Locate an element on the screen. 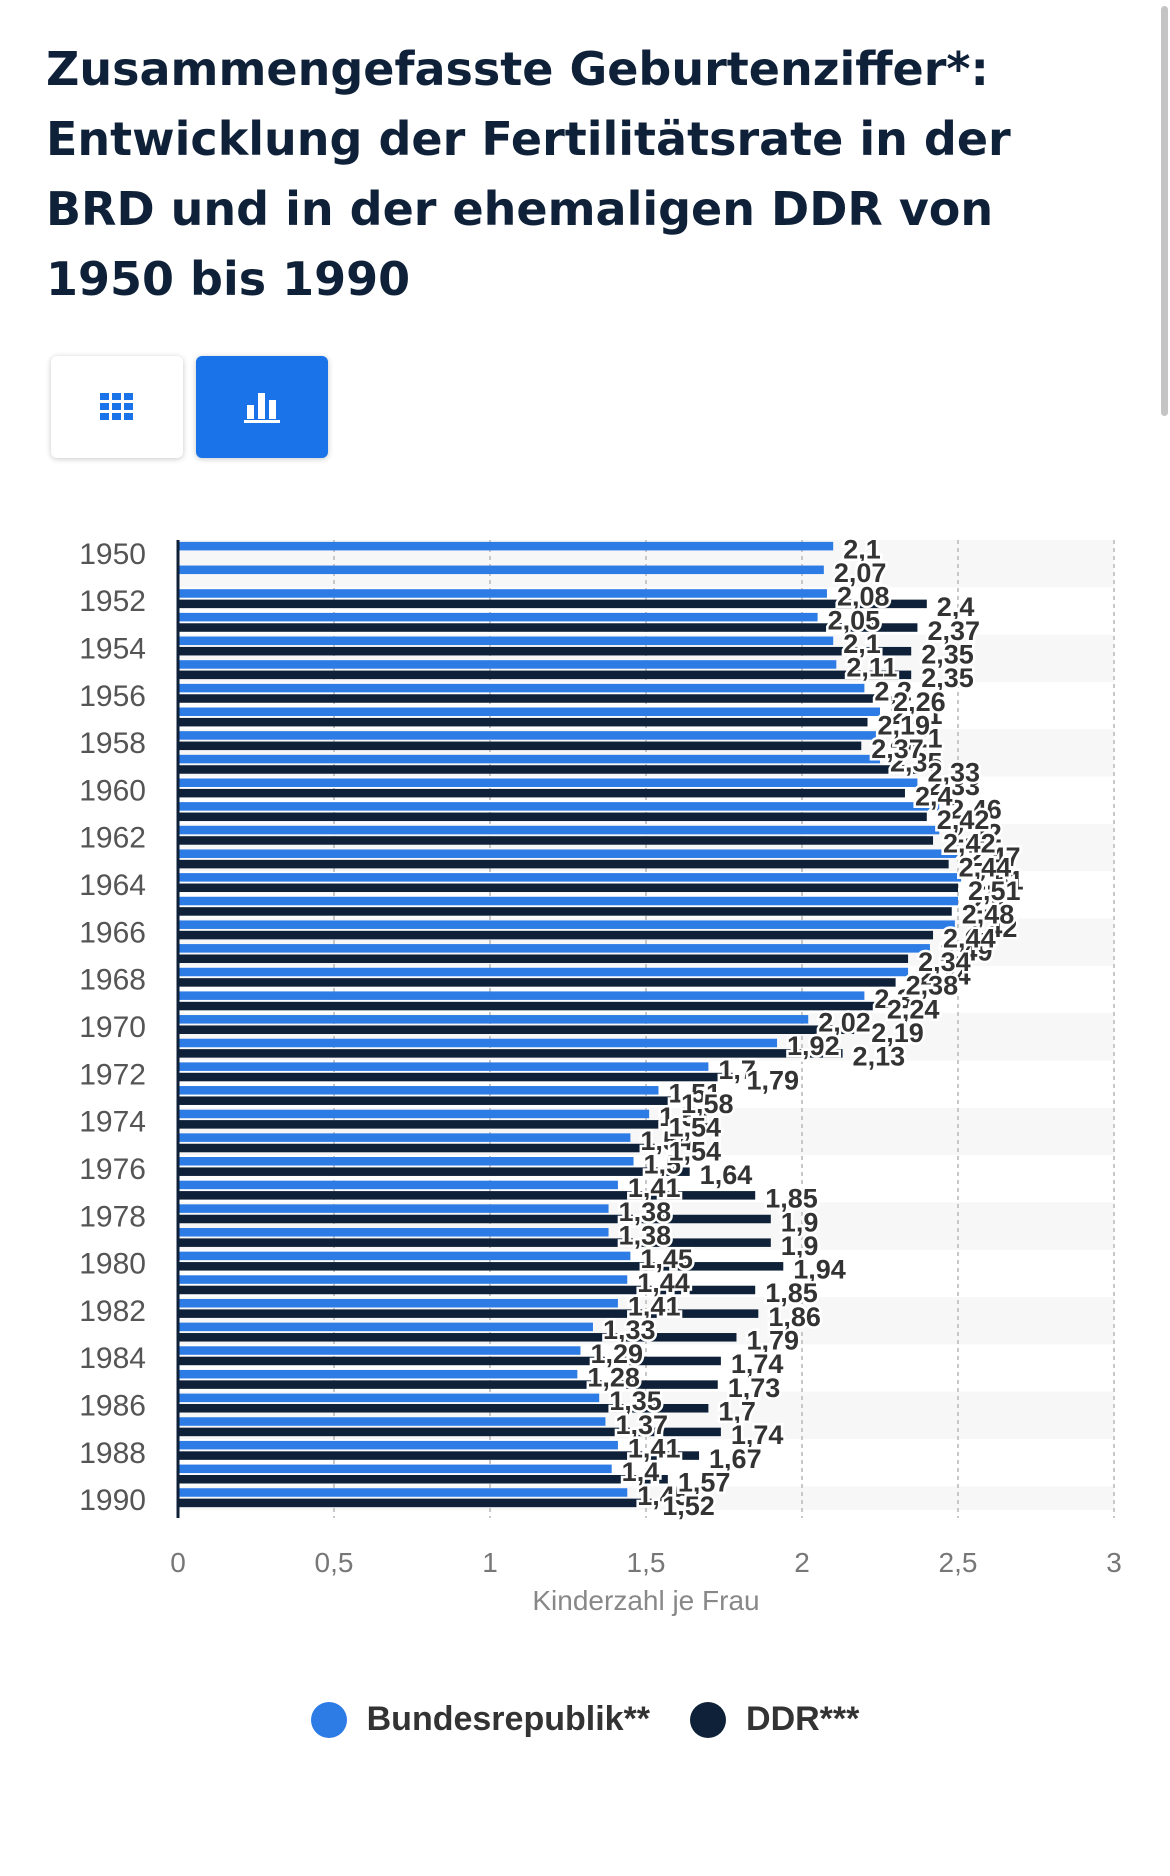 This screenshot has width=1170, height=1876. data-label-ddr: 2,33 is located at coordinates (953, 773).